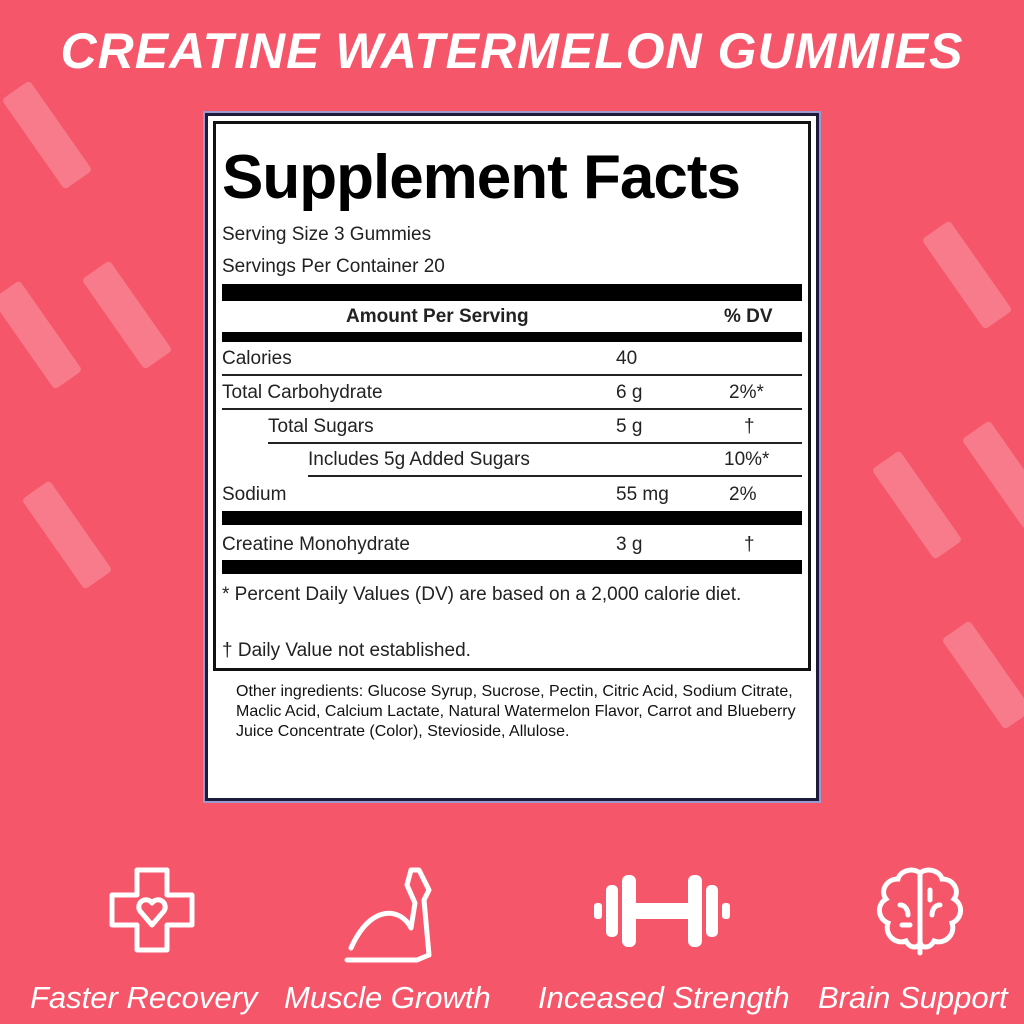 The height and width of the screenshot is (1024, 1024). Describe the element at coordinates (920, 911) in the screenshot. I see `brain-icon` at that location.